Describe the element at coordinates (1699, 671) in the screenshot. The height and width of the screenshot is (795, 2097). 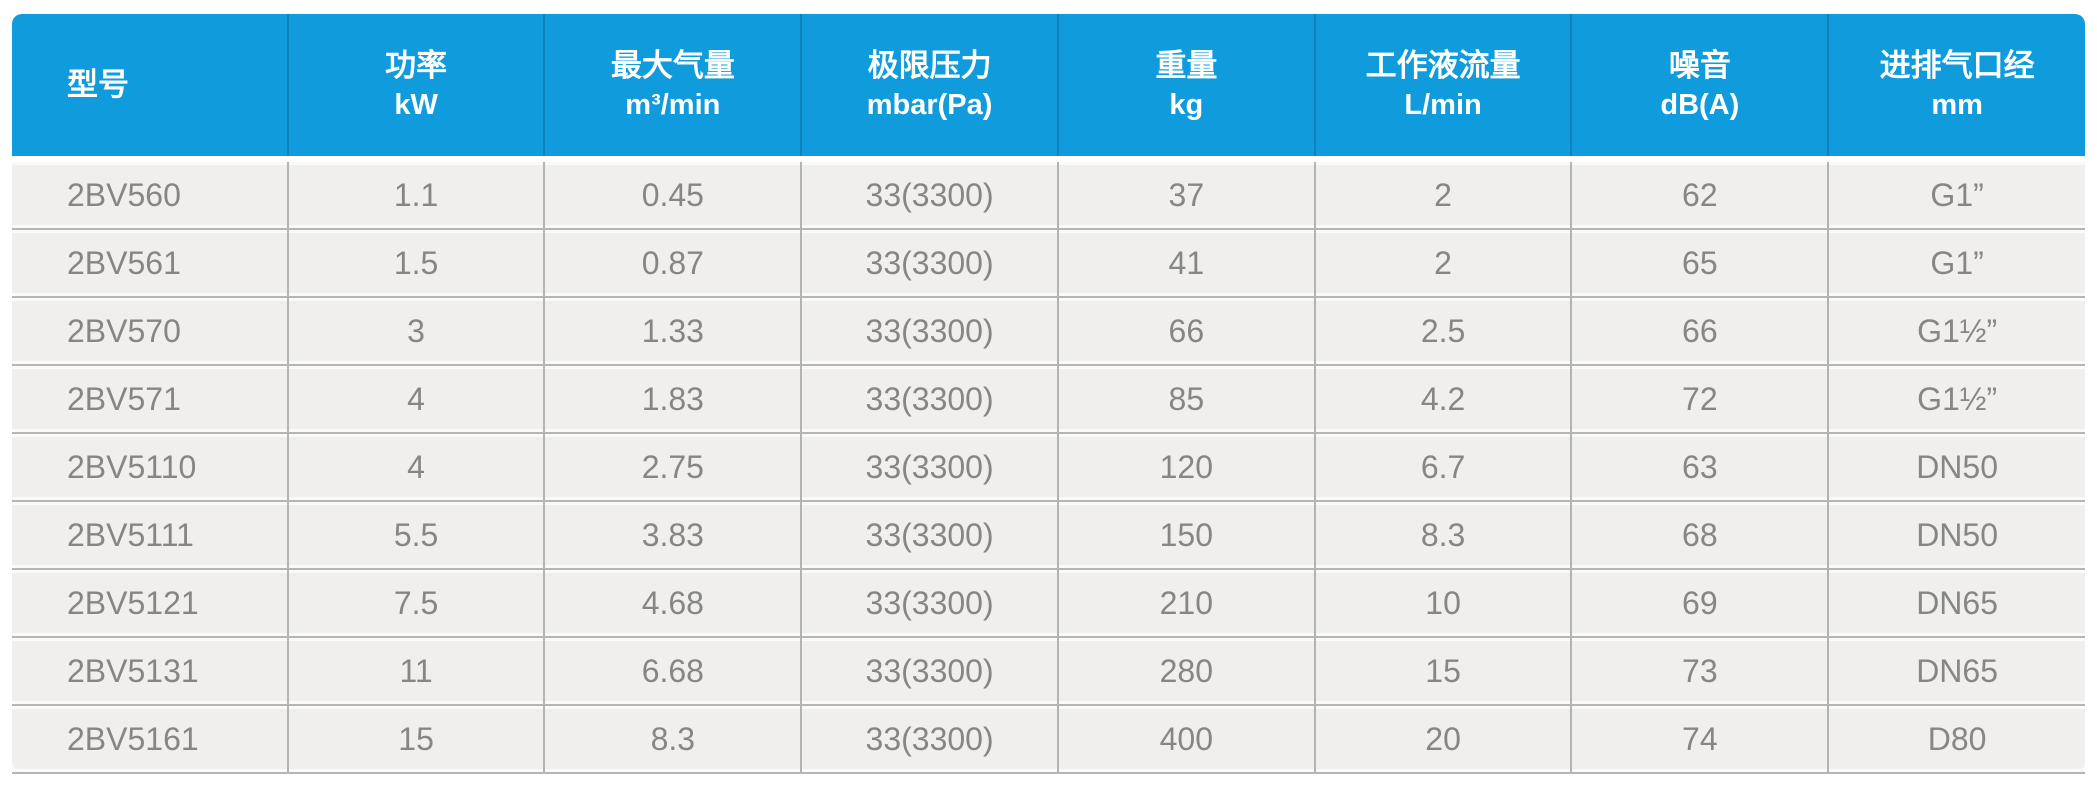
I see `cell-noise: 73` at that location.